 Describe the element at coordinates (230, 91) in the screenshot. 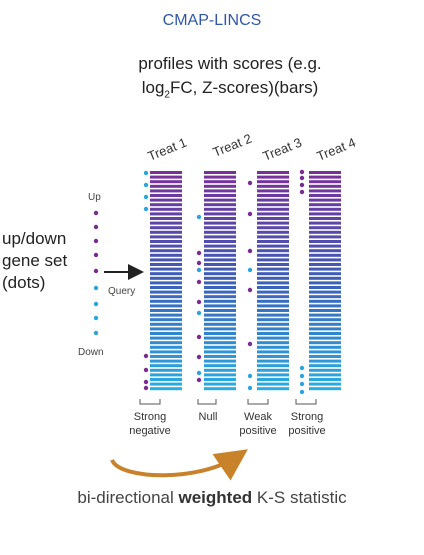

I see `subtitle-line2: log2FC, Z-scores)(bars)` at that location.